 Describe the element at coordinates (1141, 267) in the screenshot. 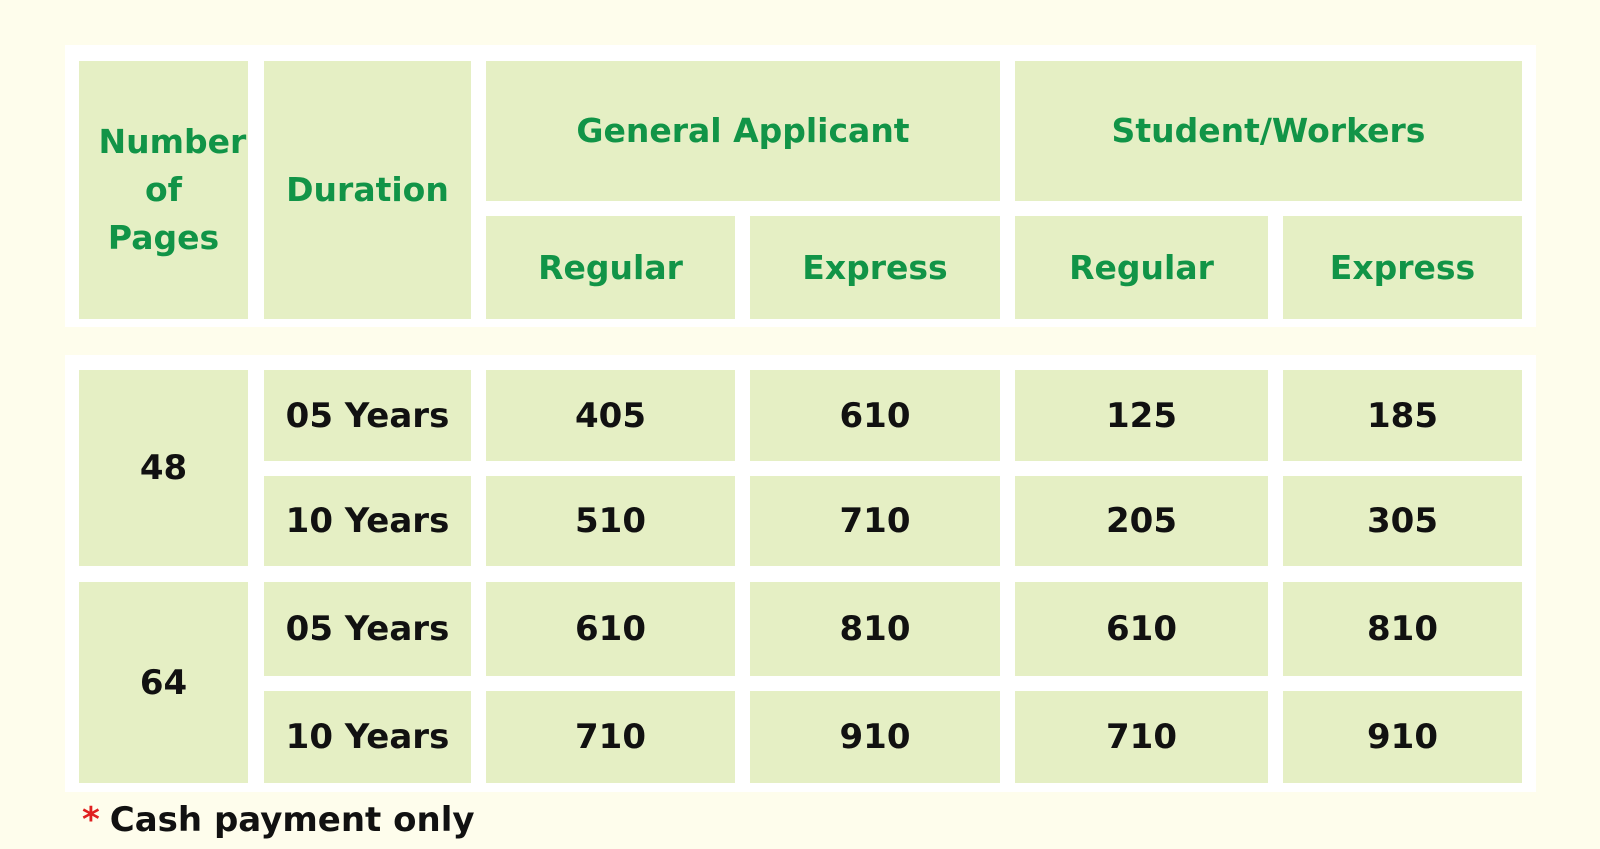

I see `header-student-regular: Regular` at that location.